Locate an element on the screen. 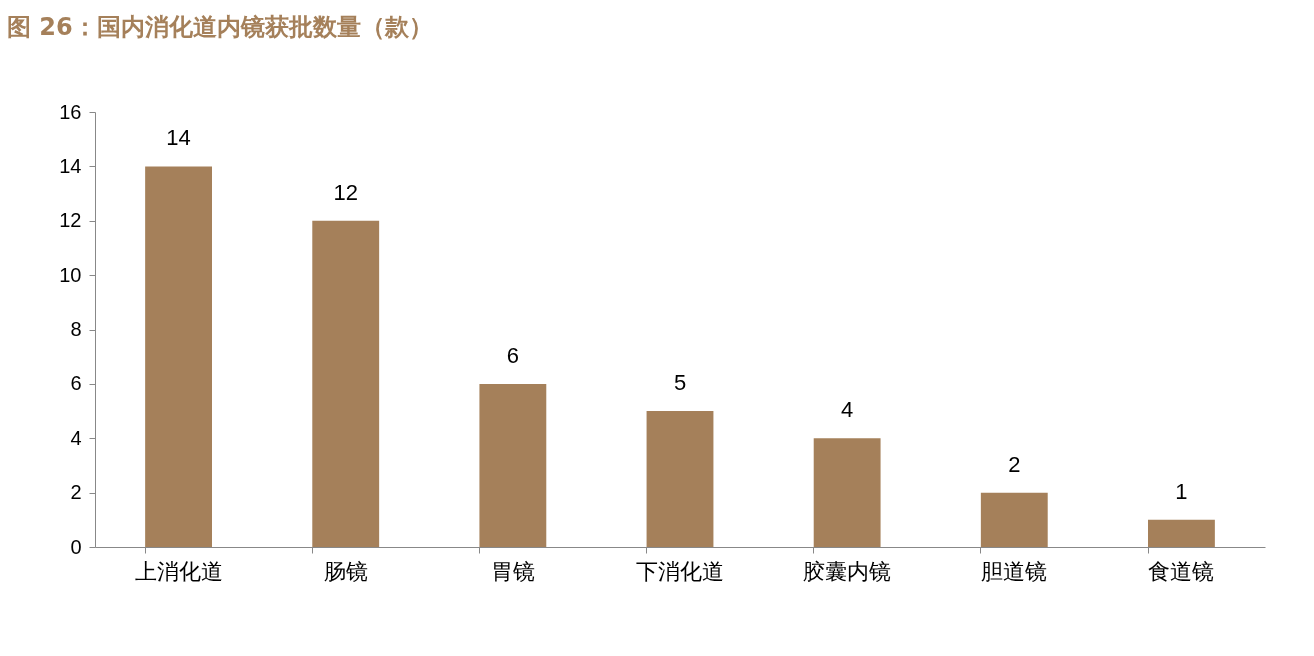 The height and width of the screenshot is (656, 1314). x-tick-label: 下消化道 is located at coordinates (680, 571).